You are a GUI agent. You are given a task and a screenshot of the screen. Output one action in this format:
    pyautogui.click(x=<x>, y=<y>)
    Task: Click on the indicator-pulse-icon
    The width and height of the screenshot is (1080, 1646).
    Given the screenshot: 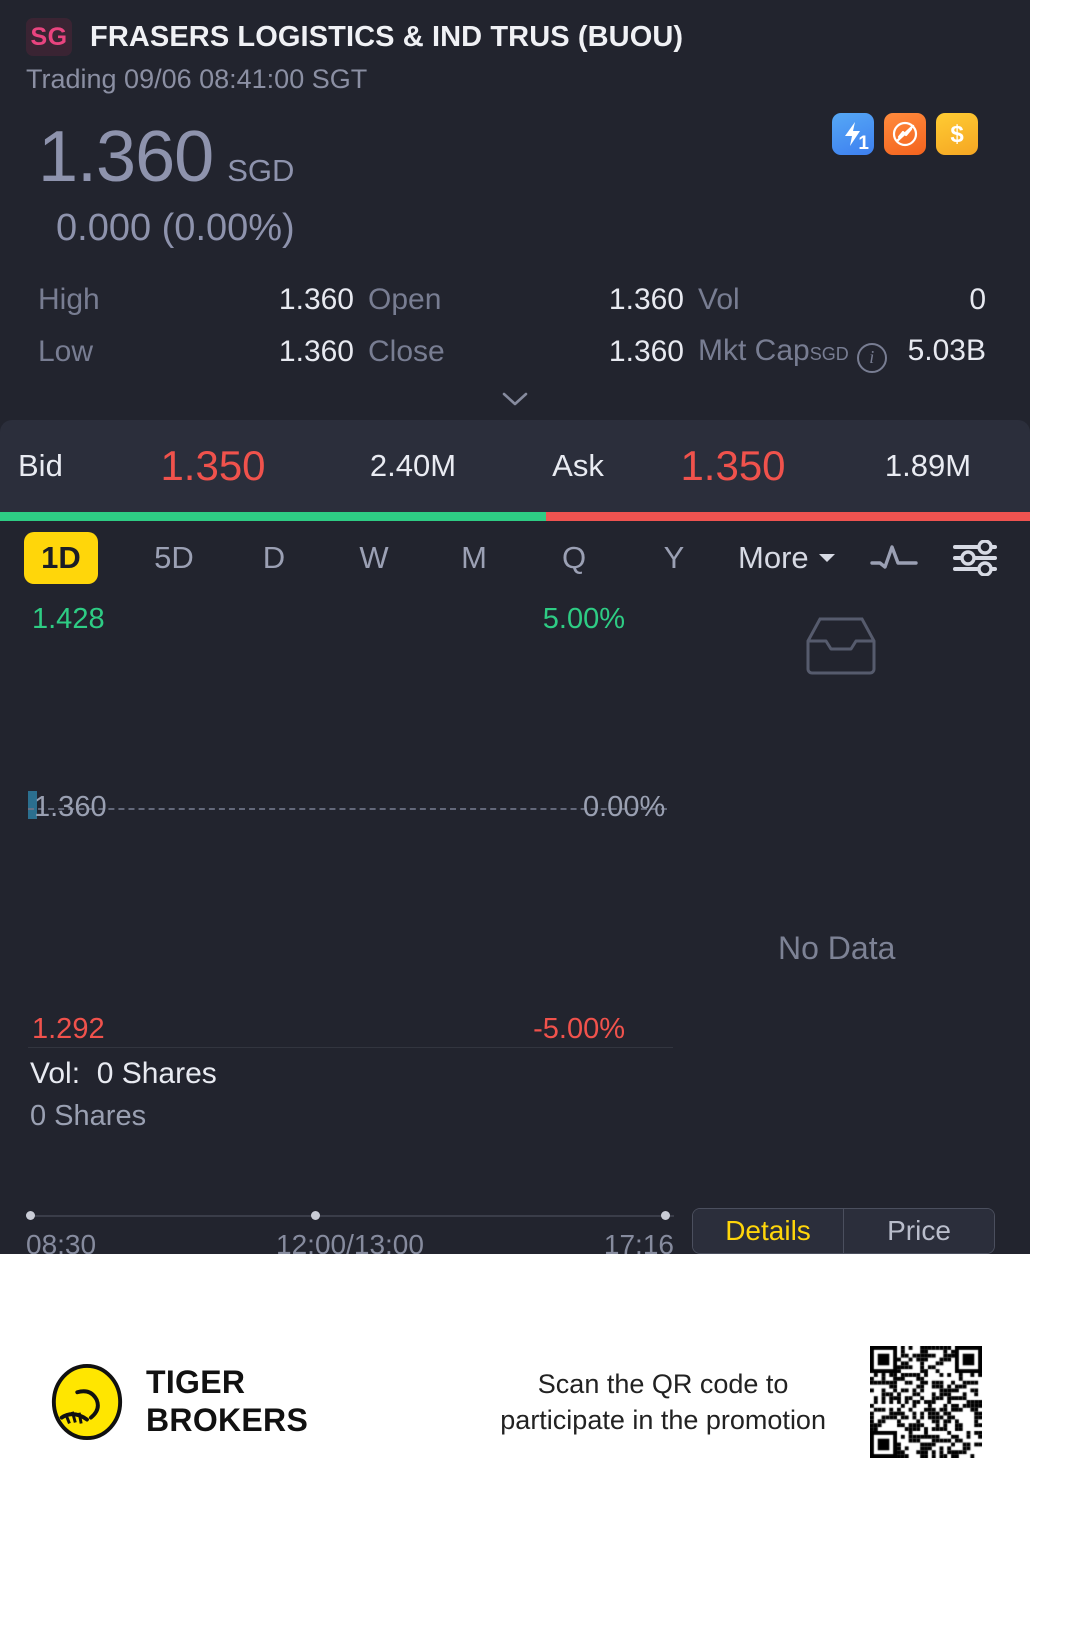 What is the action you would take?
    pyautogui.click(x=894, y=558)
    